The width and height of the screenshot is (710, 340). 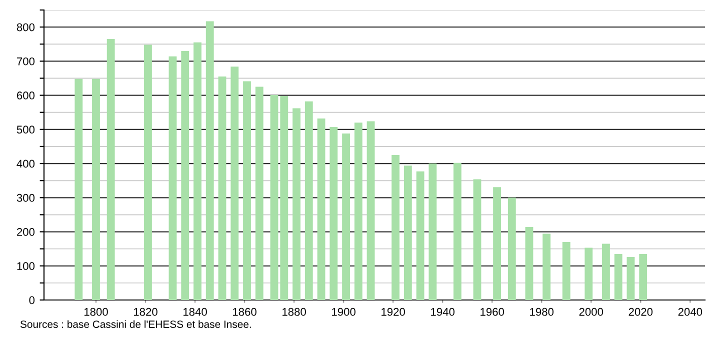 What do you see at coordinates (32, 300) in the screenshot?
I see `y-tick-label: 0` at bounding box center [32, 300].